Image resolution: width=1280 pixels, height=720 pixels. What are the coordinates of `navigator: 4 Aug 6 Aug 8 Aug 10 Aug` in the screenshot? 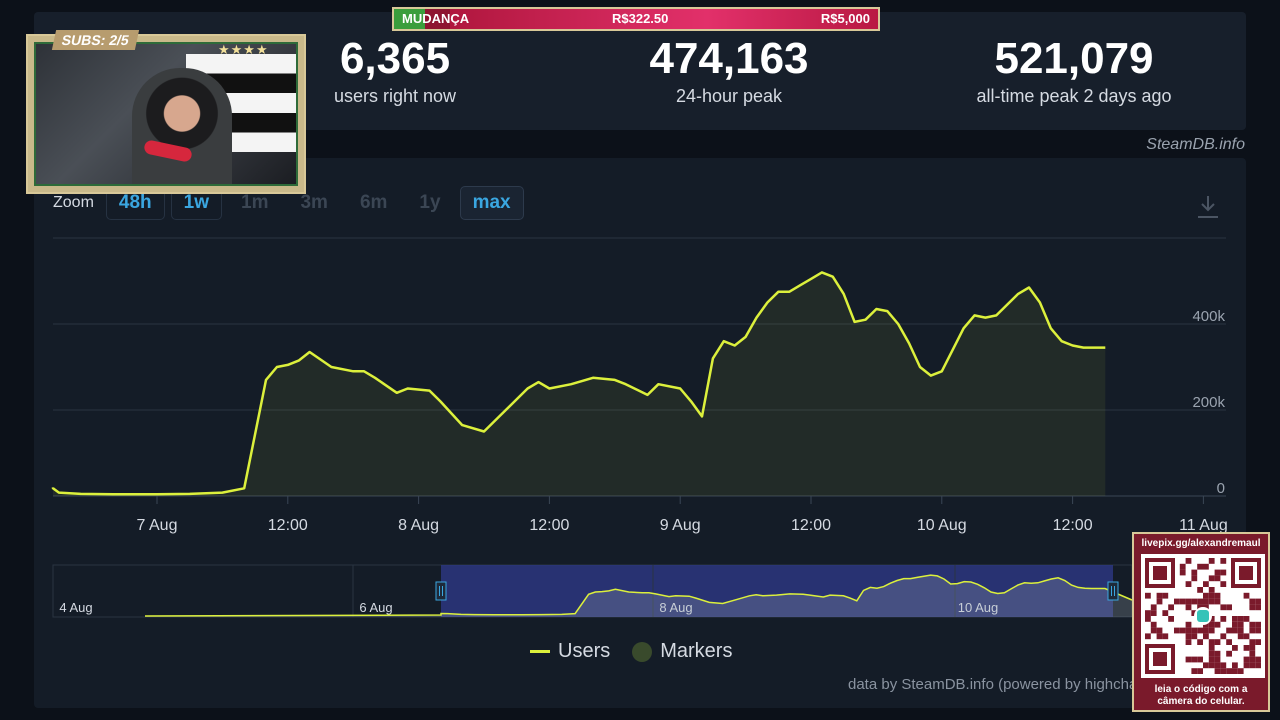 It's located at (592, 591).